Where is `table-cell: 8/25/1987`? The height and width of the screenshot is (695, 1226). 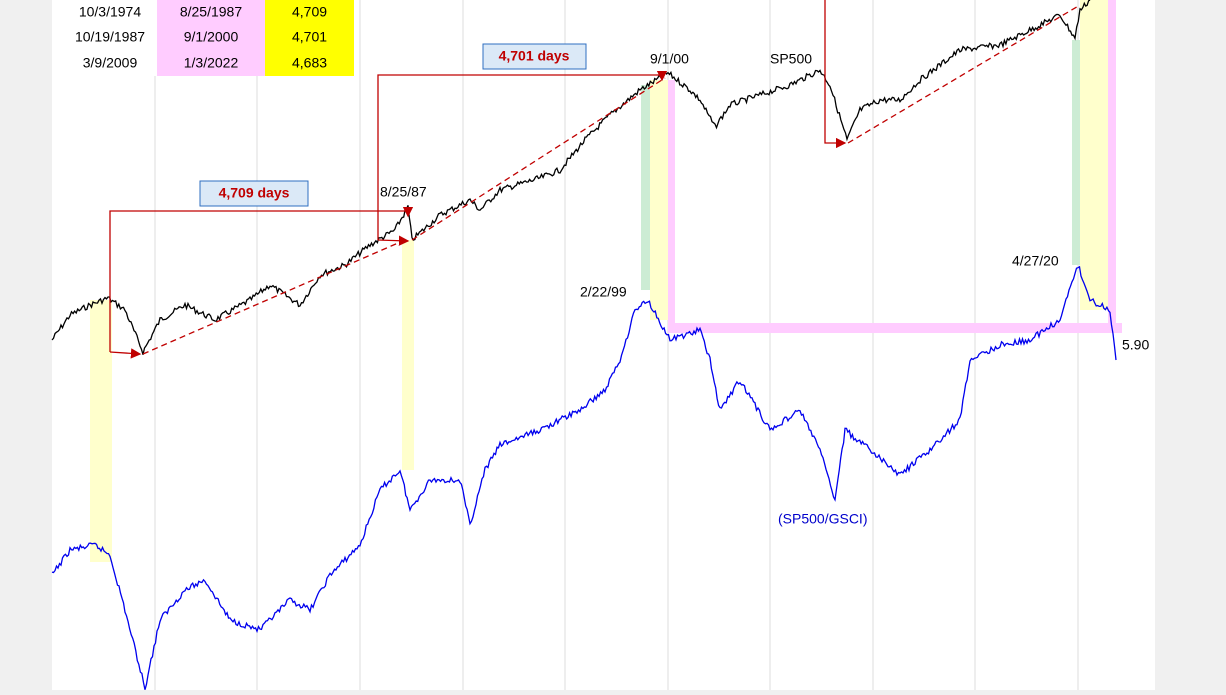 table-cell: 8/25/1987 is located at coordinates (211, 12).